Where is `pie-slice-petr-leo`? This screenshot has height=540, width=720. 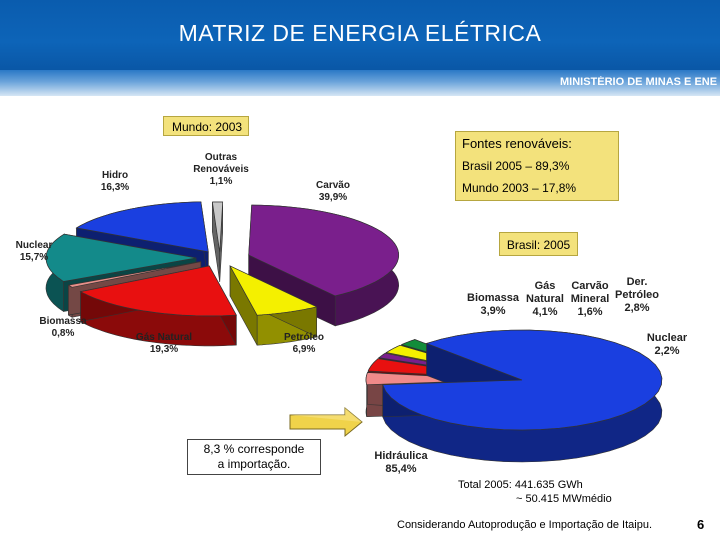
pie-slice-petr-leo is located at coordinates (273, 305).